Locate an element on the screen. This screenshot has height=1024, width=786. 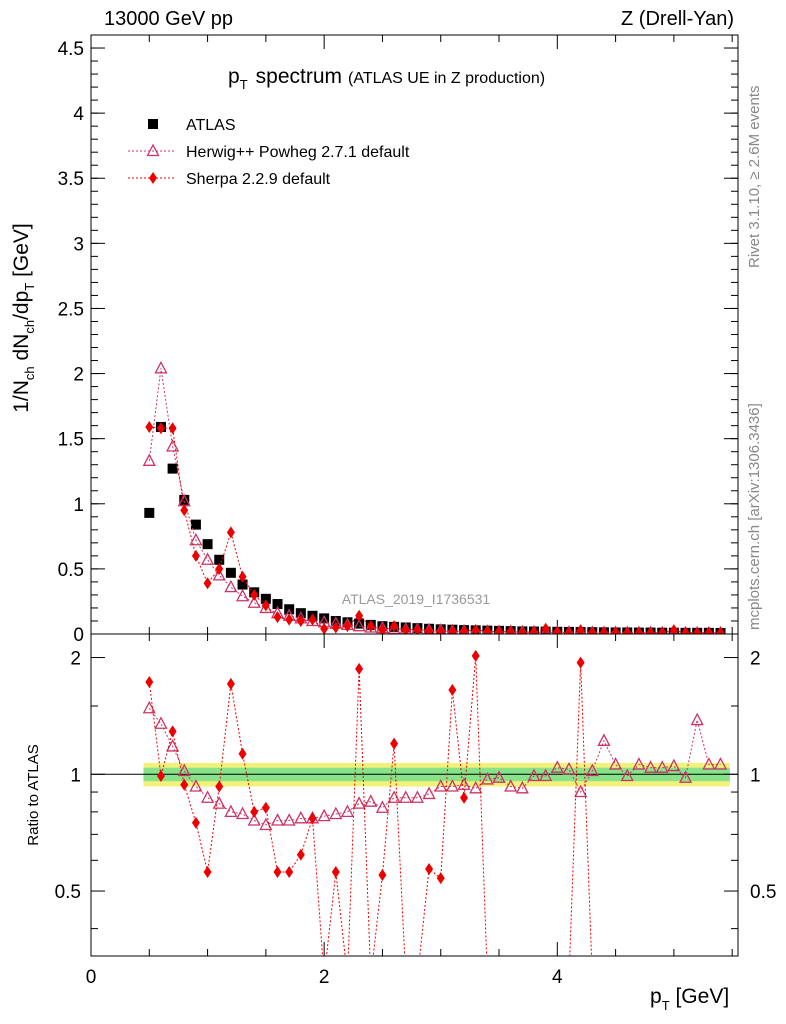
ratio-y-axis-label: Ratio to ATLAS is located at coordinates (33, 794).